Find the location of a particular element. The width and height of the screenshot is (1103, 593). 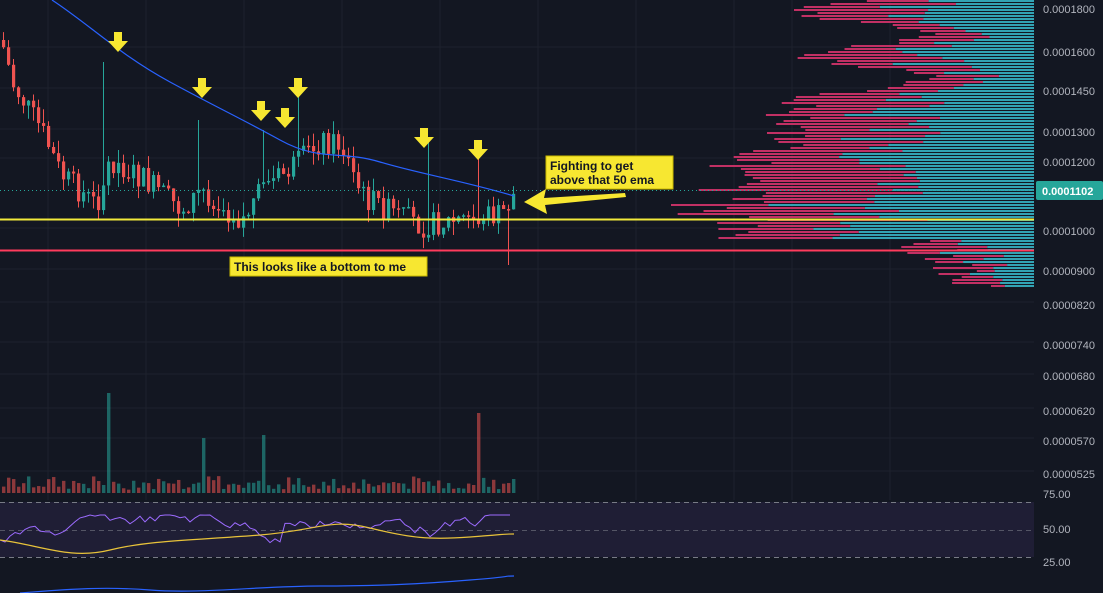

annotation-ema: Fighting to get above that 50 ema is located at coordinates (609, 172).